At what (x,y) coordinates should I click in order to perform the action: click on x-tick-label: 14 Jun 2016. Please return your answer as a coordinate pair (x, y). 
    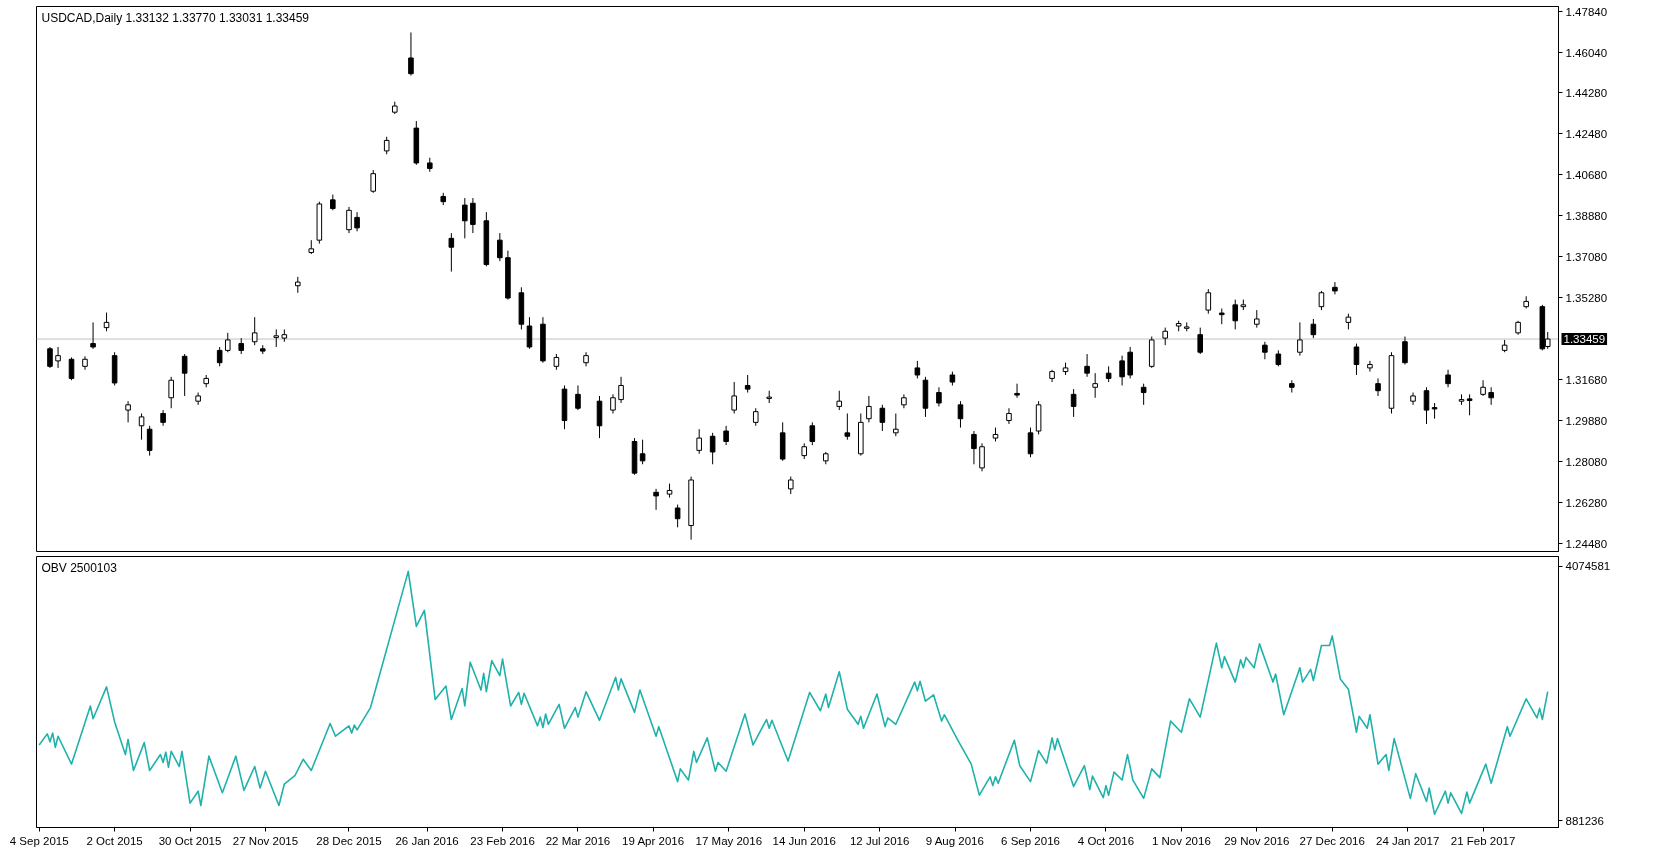
    Looking at the image, I should click on (804, 840).